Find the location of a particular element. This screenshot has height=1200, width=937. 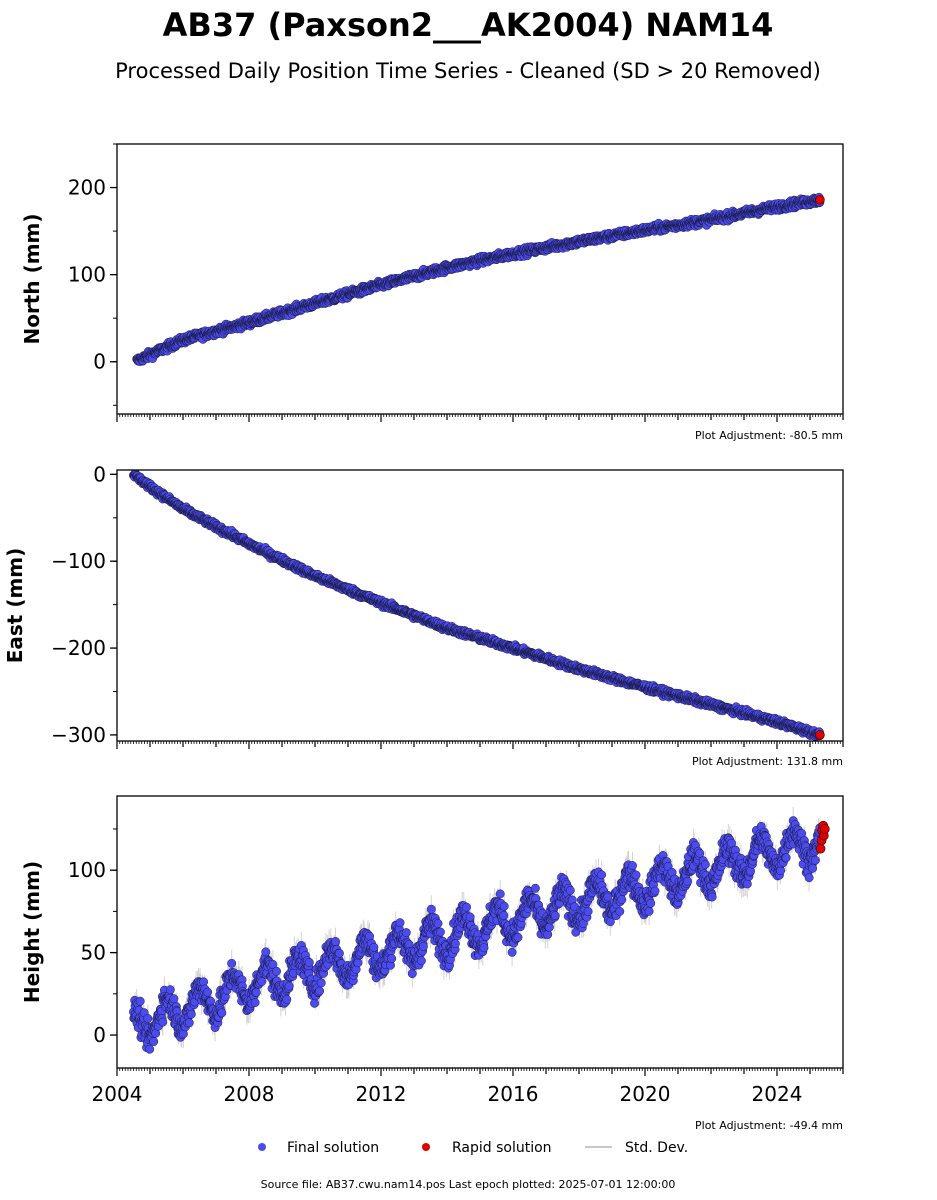

plot-area is located at coordinates (478, 279).